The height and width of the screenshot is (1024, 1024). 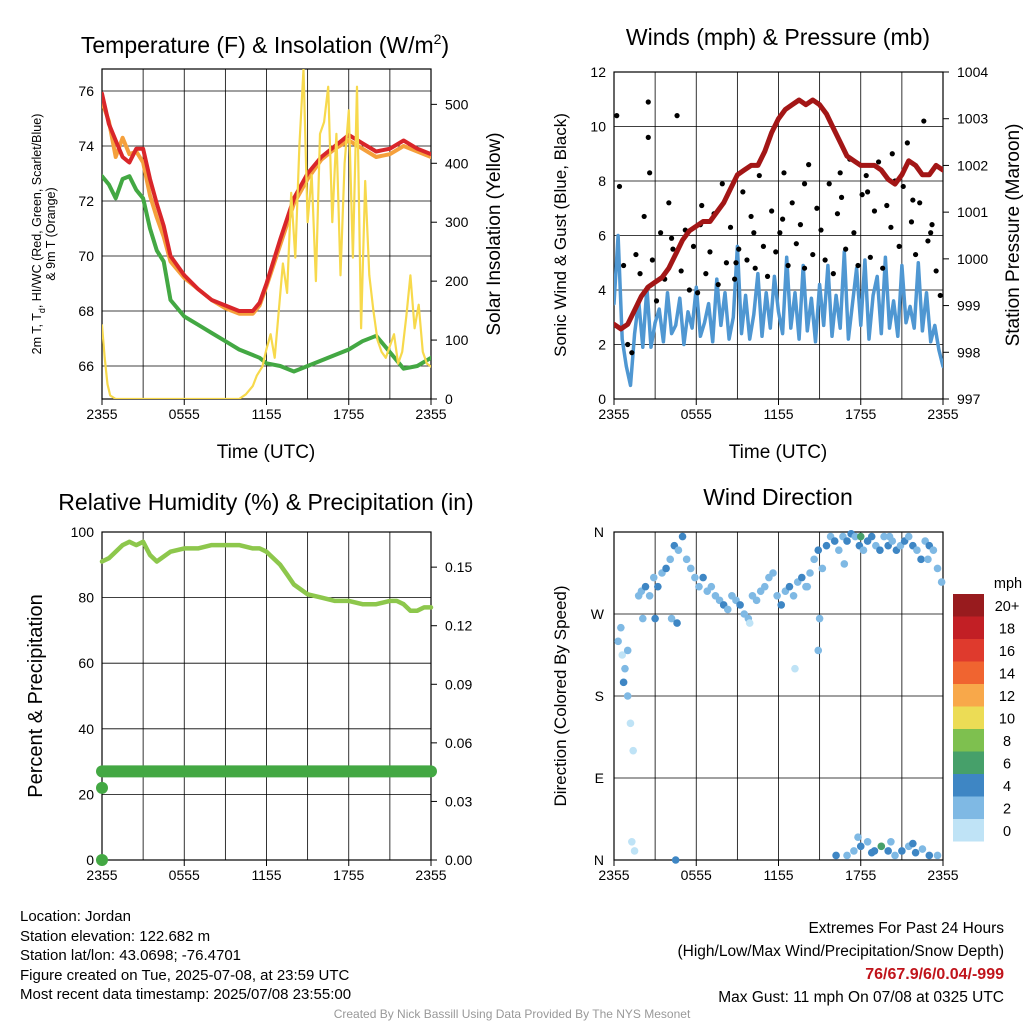 What do you see at coordinates (90, 860) in the screenshot?
I see `y-tick-label: 0` at bounding box center [90, 860].